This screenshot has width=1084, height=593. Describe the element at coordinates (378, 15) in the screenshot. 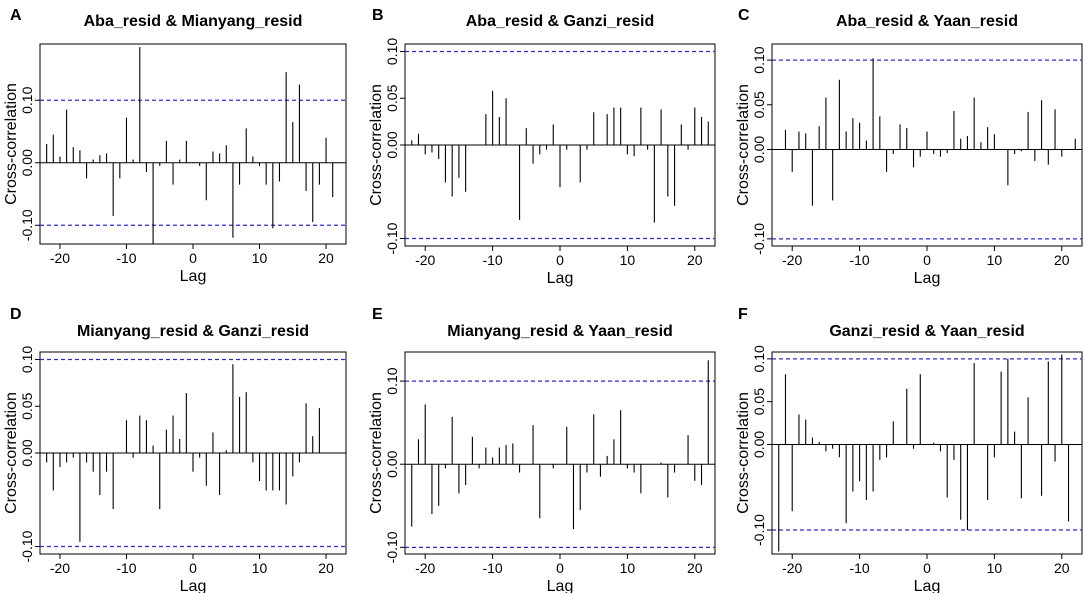

I see `panel-letter: B` at that location.